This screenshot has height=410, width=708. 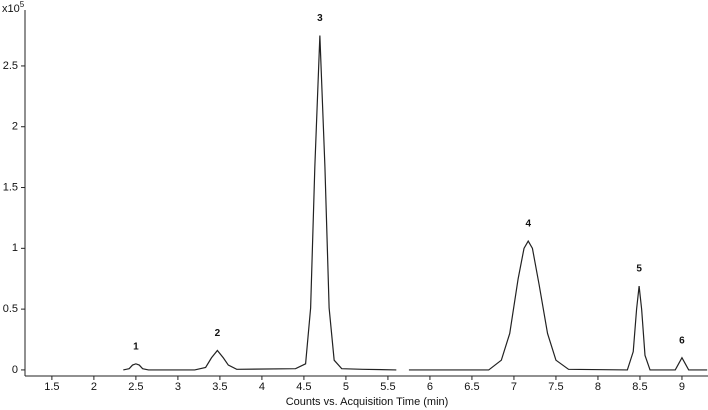 What do you see at coordinates (22, 4) in the screenshot?
I see `y-scale-exponent: 5` at bounding box center [22, 4].